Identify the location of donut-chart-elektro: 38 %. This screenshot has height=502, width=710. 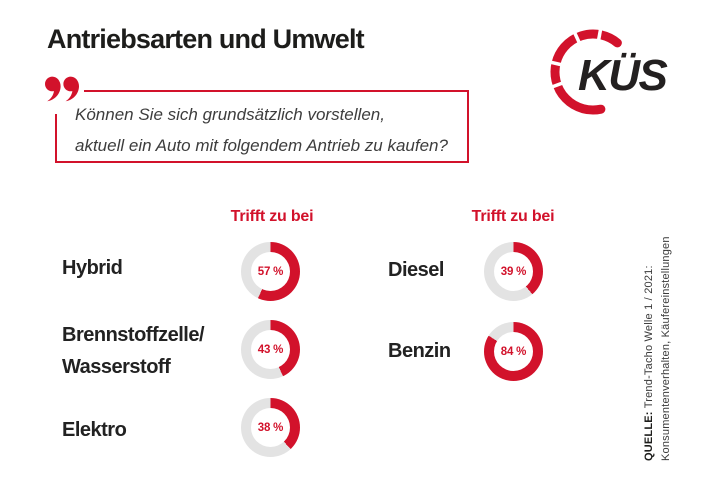
(270, 427).